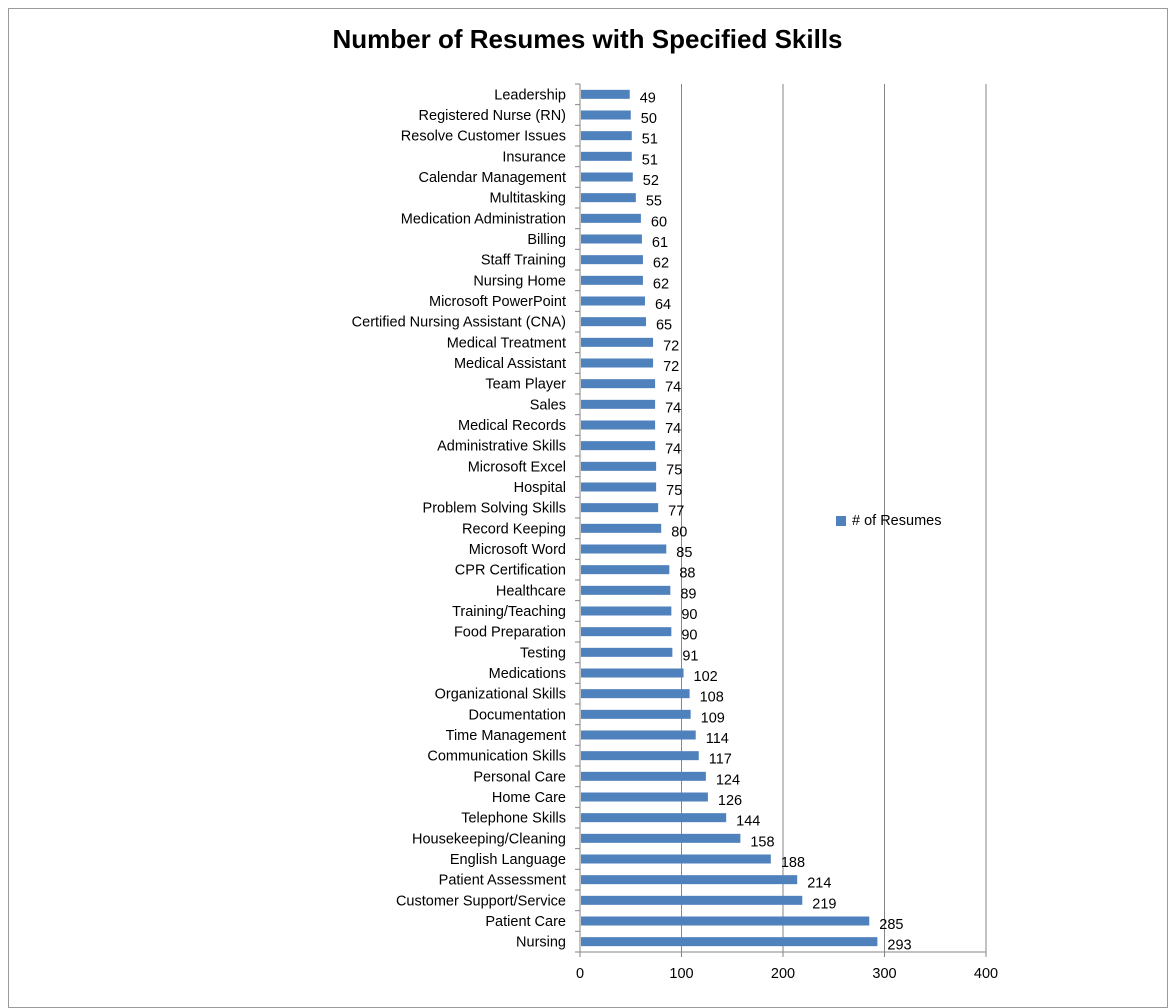 The height and width of the screenshot is (1008, 1175). I want to click on data-label: 89, so click(688, 594).